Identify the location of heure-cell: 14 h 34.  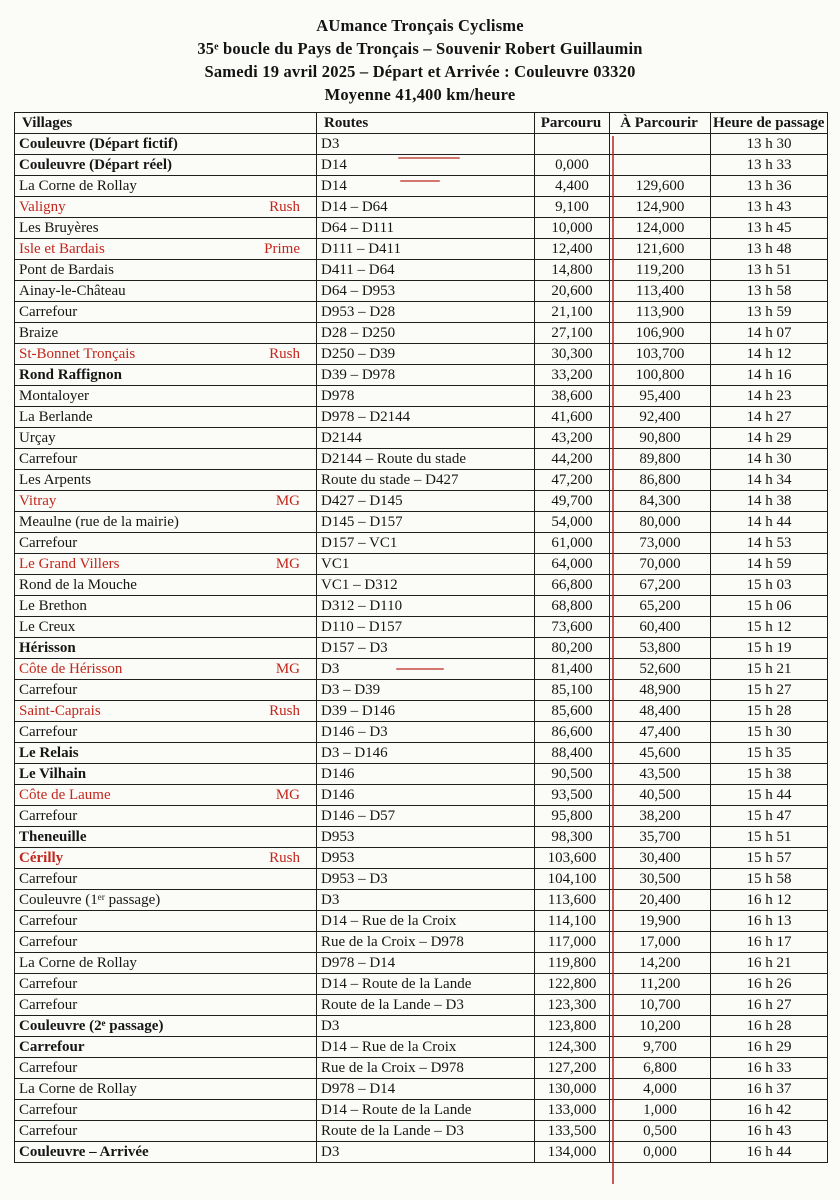
(769, 480).